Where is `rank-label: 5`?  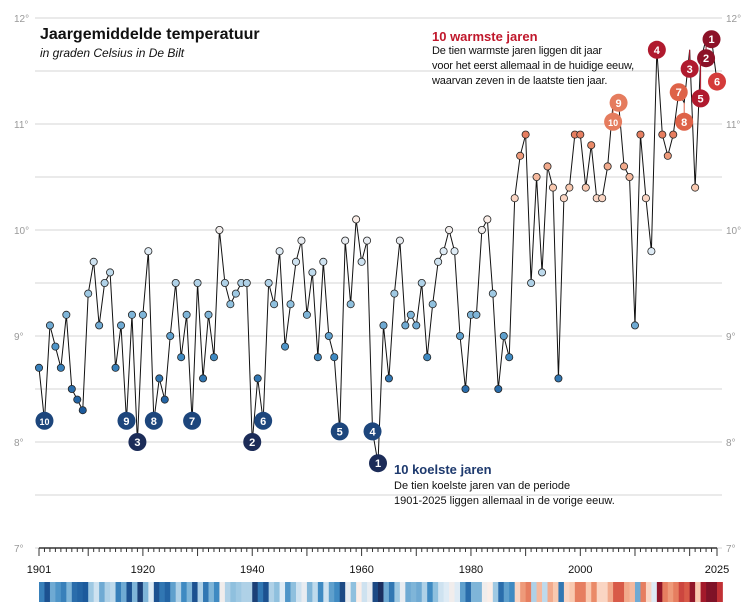 rank-label: 5 is located at coordinates (701, 99).